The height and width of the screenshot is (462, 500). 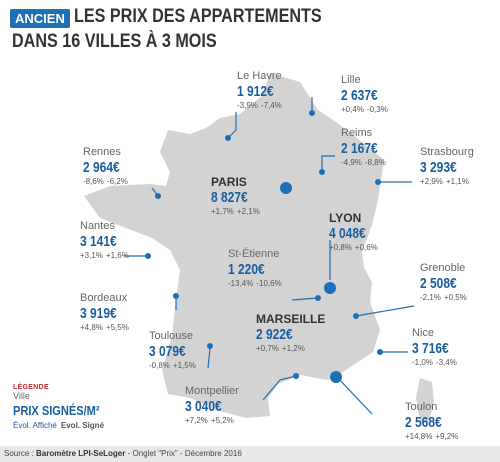 I want to click on city-price: 3 141€, so click(x=98, y=241).